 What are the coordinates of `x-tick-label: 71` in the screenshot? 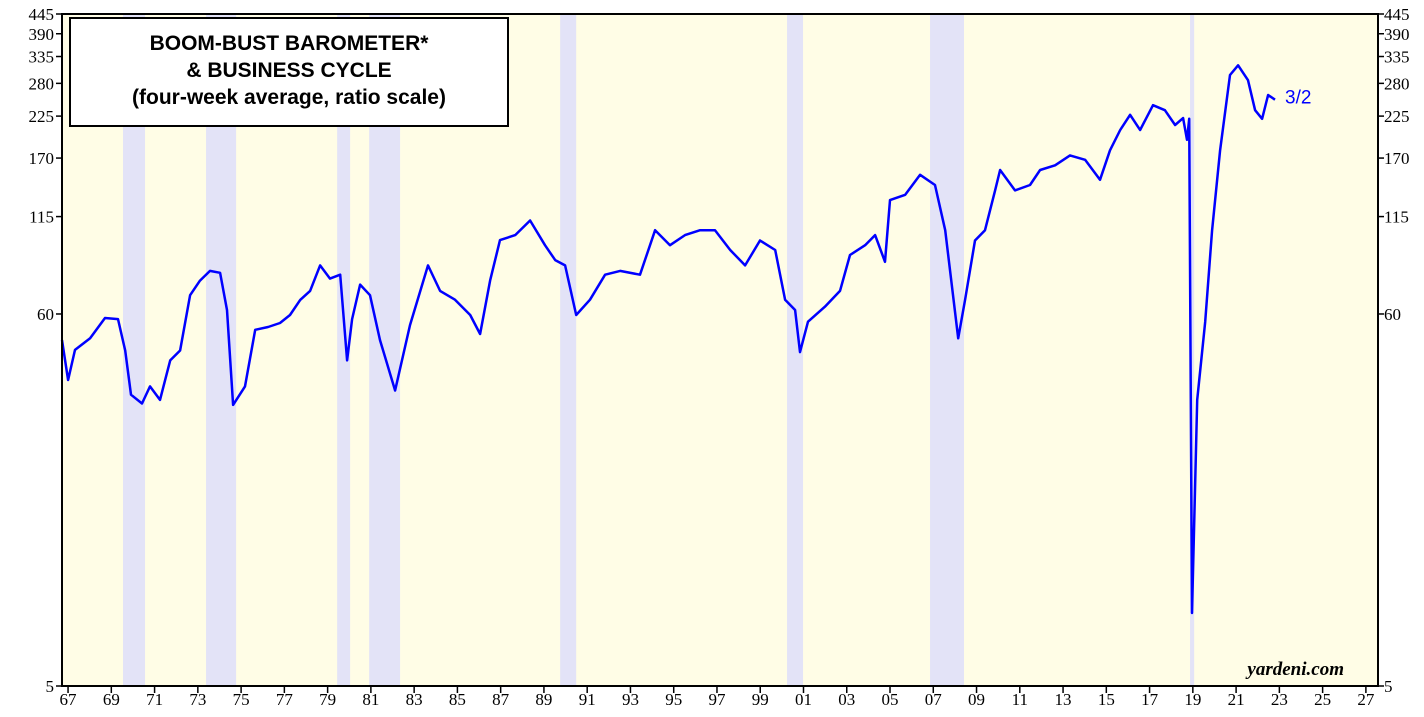 It's located at (154, 699).